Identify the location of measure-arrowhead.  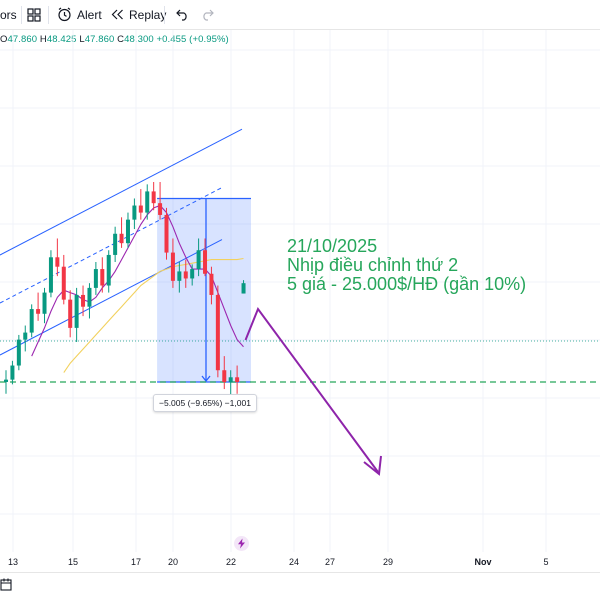
(206, 379).